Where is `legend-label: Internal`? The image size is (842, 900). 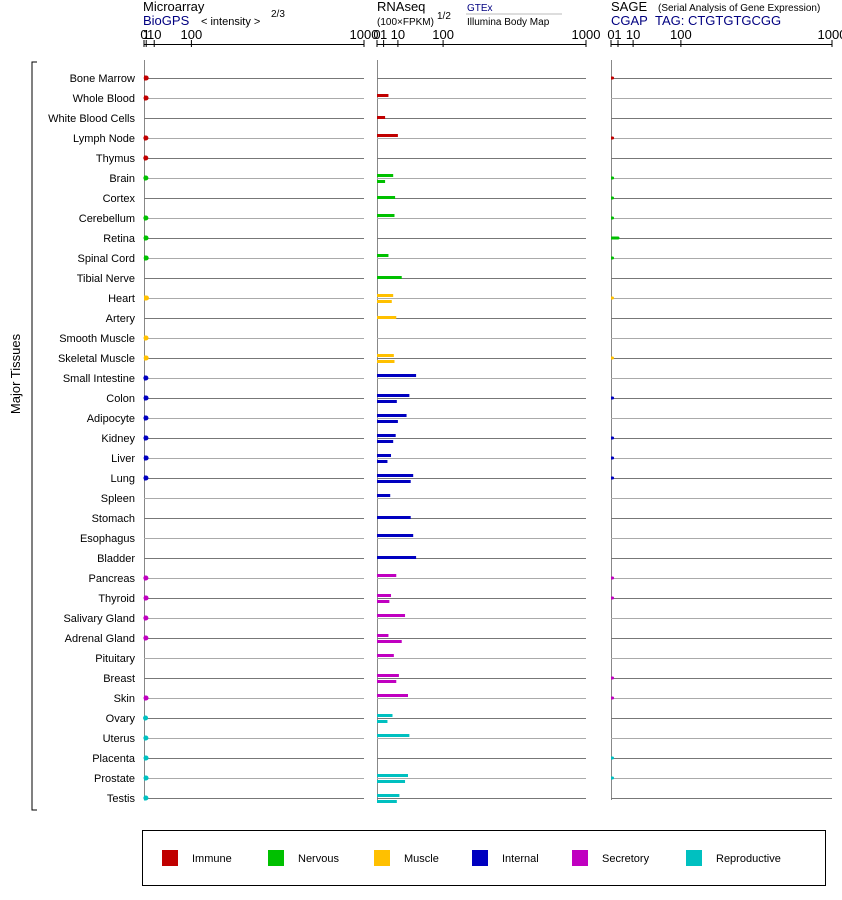
legend-label: Internal is located at coordinates (520, 859).